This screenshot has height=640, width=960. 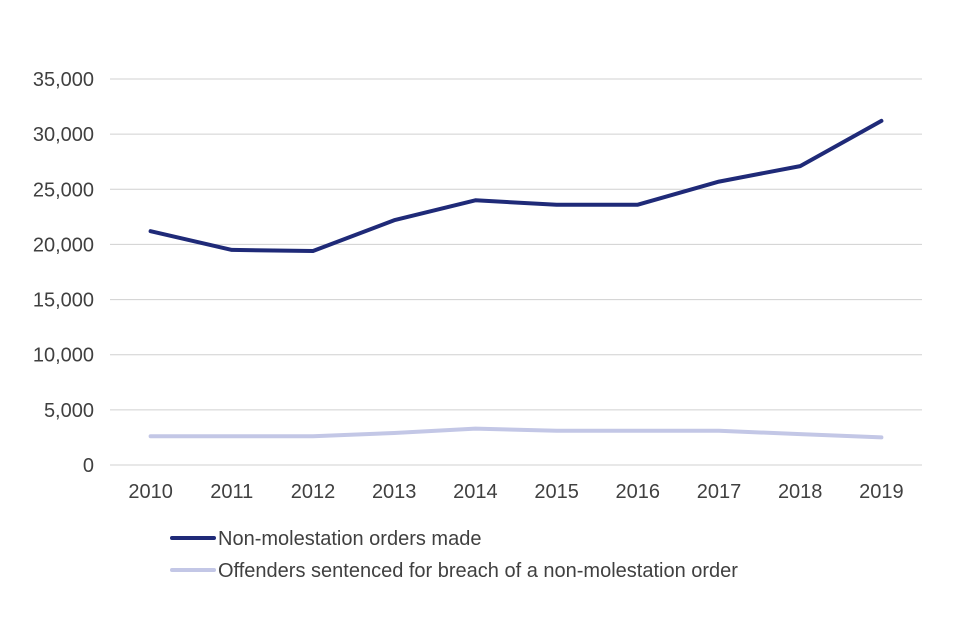 What do you see at coordinates (638, 492) in the screenshot?
I see `x-tick-label: 2016` at bounding box center [638, 492].